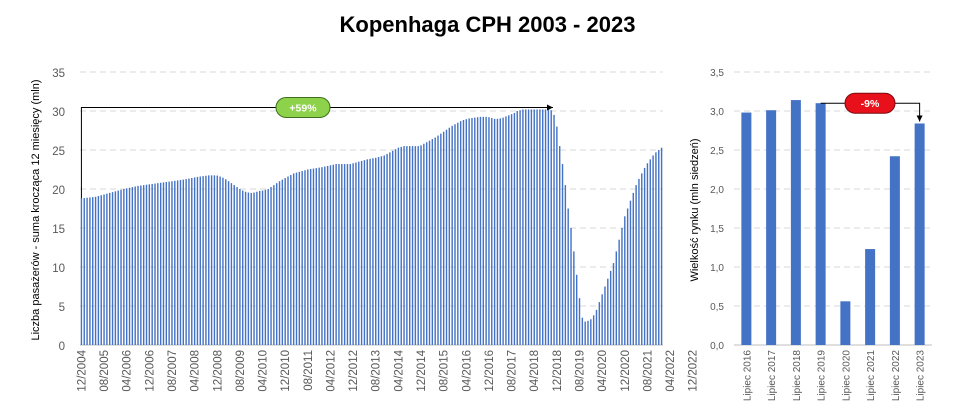 The width and height of the screenshot is (975, 415). Describe the element at coordinates (128, 371) in the screenshot. I see `left-x-tick-label: 04/2006` at that location.